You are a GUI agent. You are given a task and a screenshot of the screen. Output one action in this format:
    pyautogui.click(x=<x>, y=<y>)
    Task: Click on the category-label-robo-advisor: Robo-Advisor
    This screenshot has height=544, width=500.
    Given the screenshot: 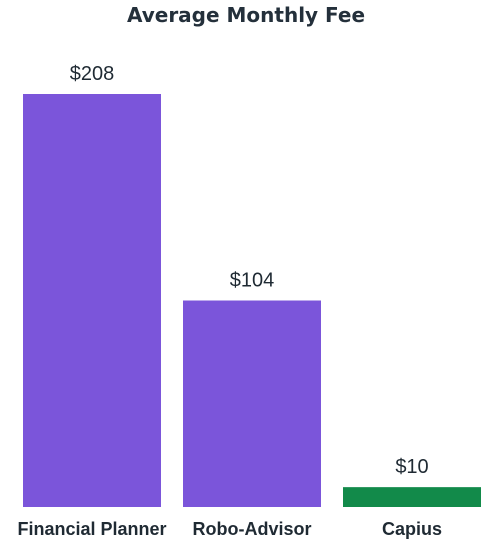 What is the action you would take?
    pyautogui.click(x=252, y=529)
    